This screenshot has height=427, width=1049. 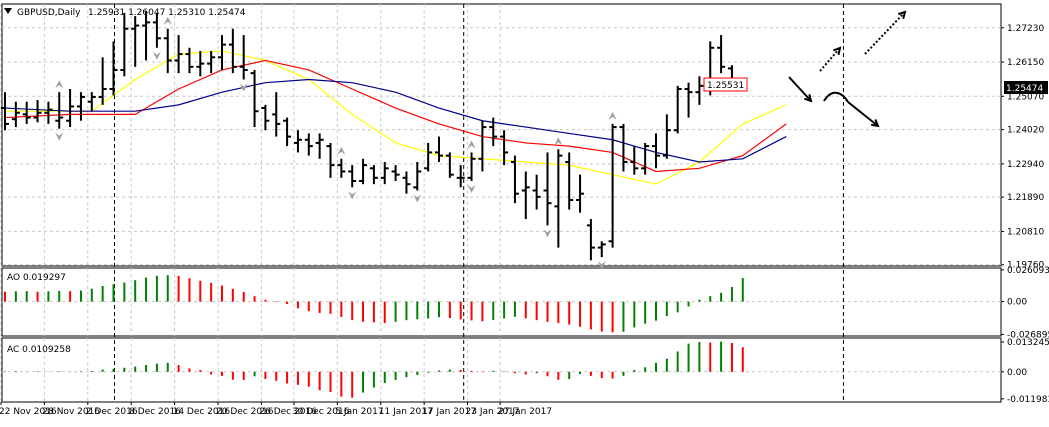 I want to click on price-tick-label: 1.24020, so click(x=1025, y=131).